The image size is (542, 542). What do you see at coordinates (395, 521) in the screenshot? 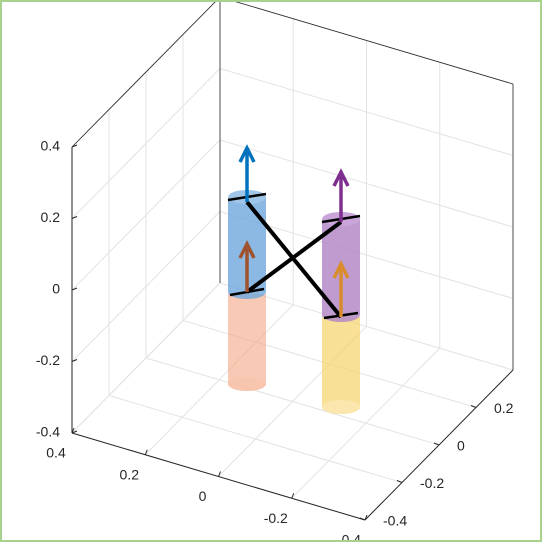
I see `y-tick-label: -0.4` at bounding box center [395, 521].